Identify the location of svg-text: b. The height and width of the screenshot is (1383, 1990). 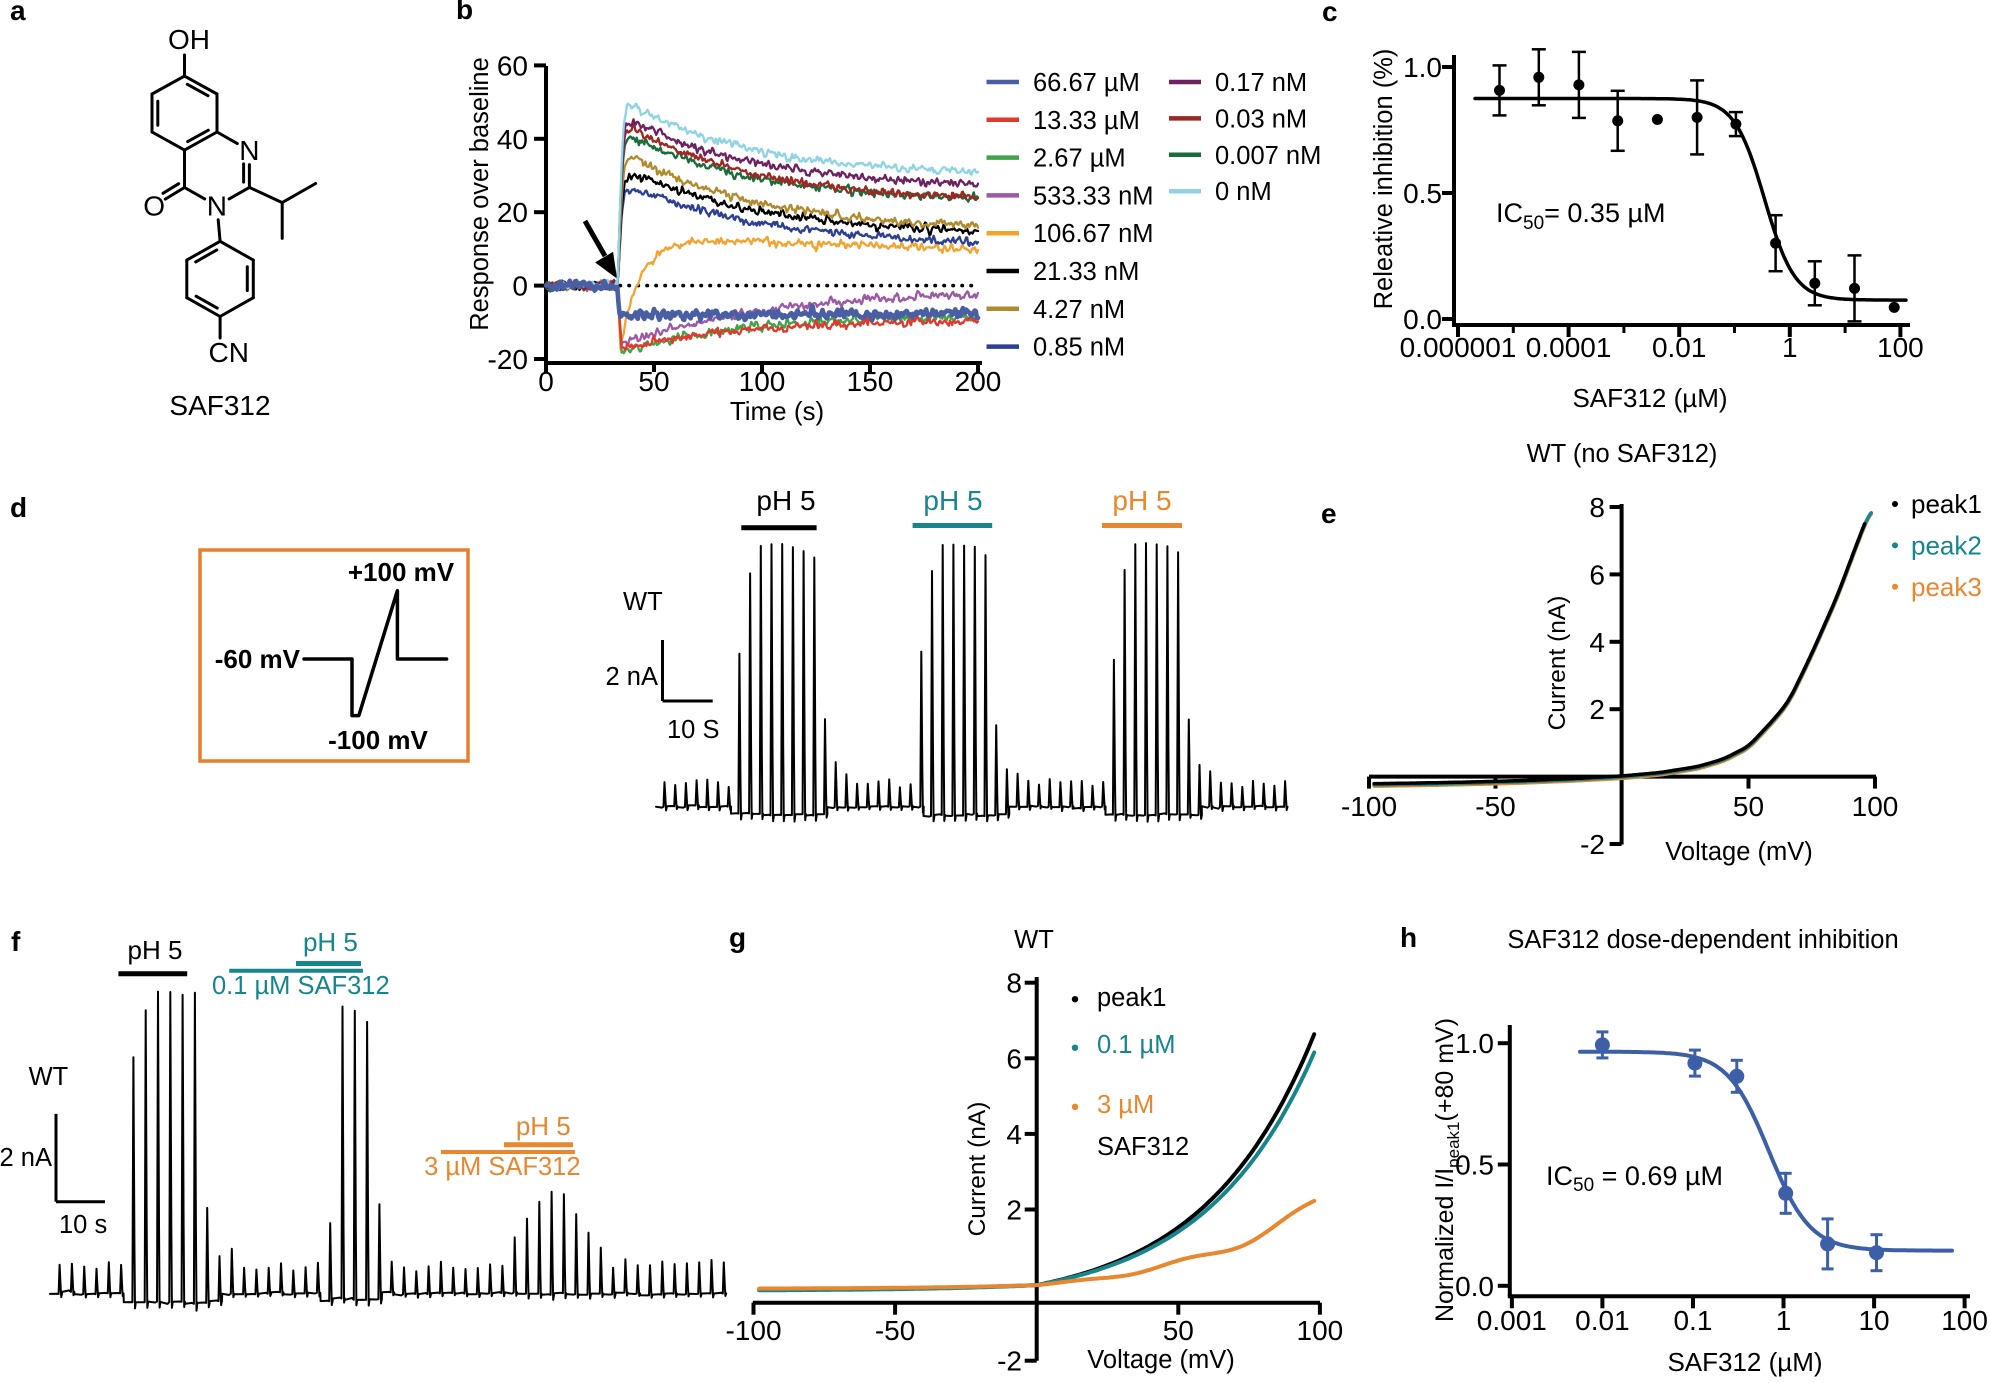
(464, 12).